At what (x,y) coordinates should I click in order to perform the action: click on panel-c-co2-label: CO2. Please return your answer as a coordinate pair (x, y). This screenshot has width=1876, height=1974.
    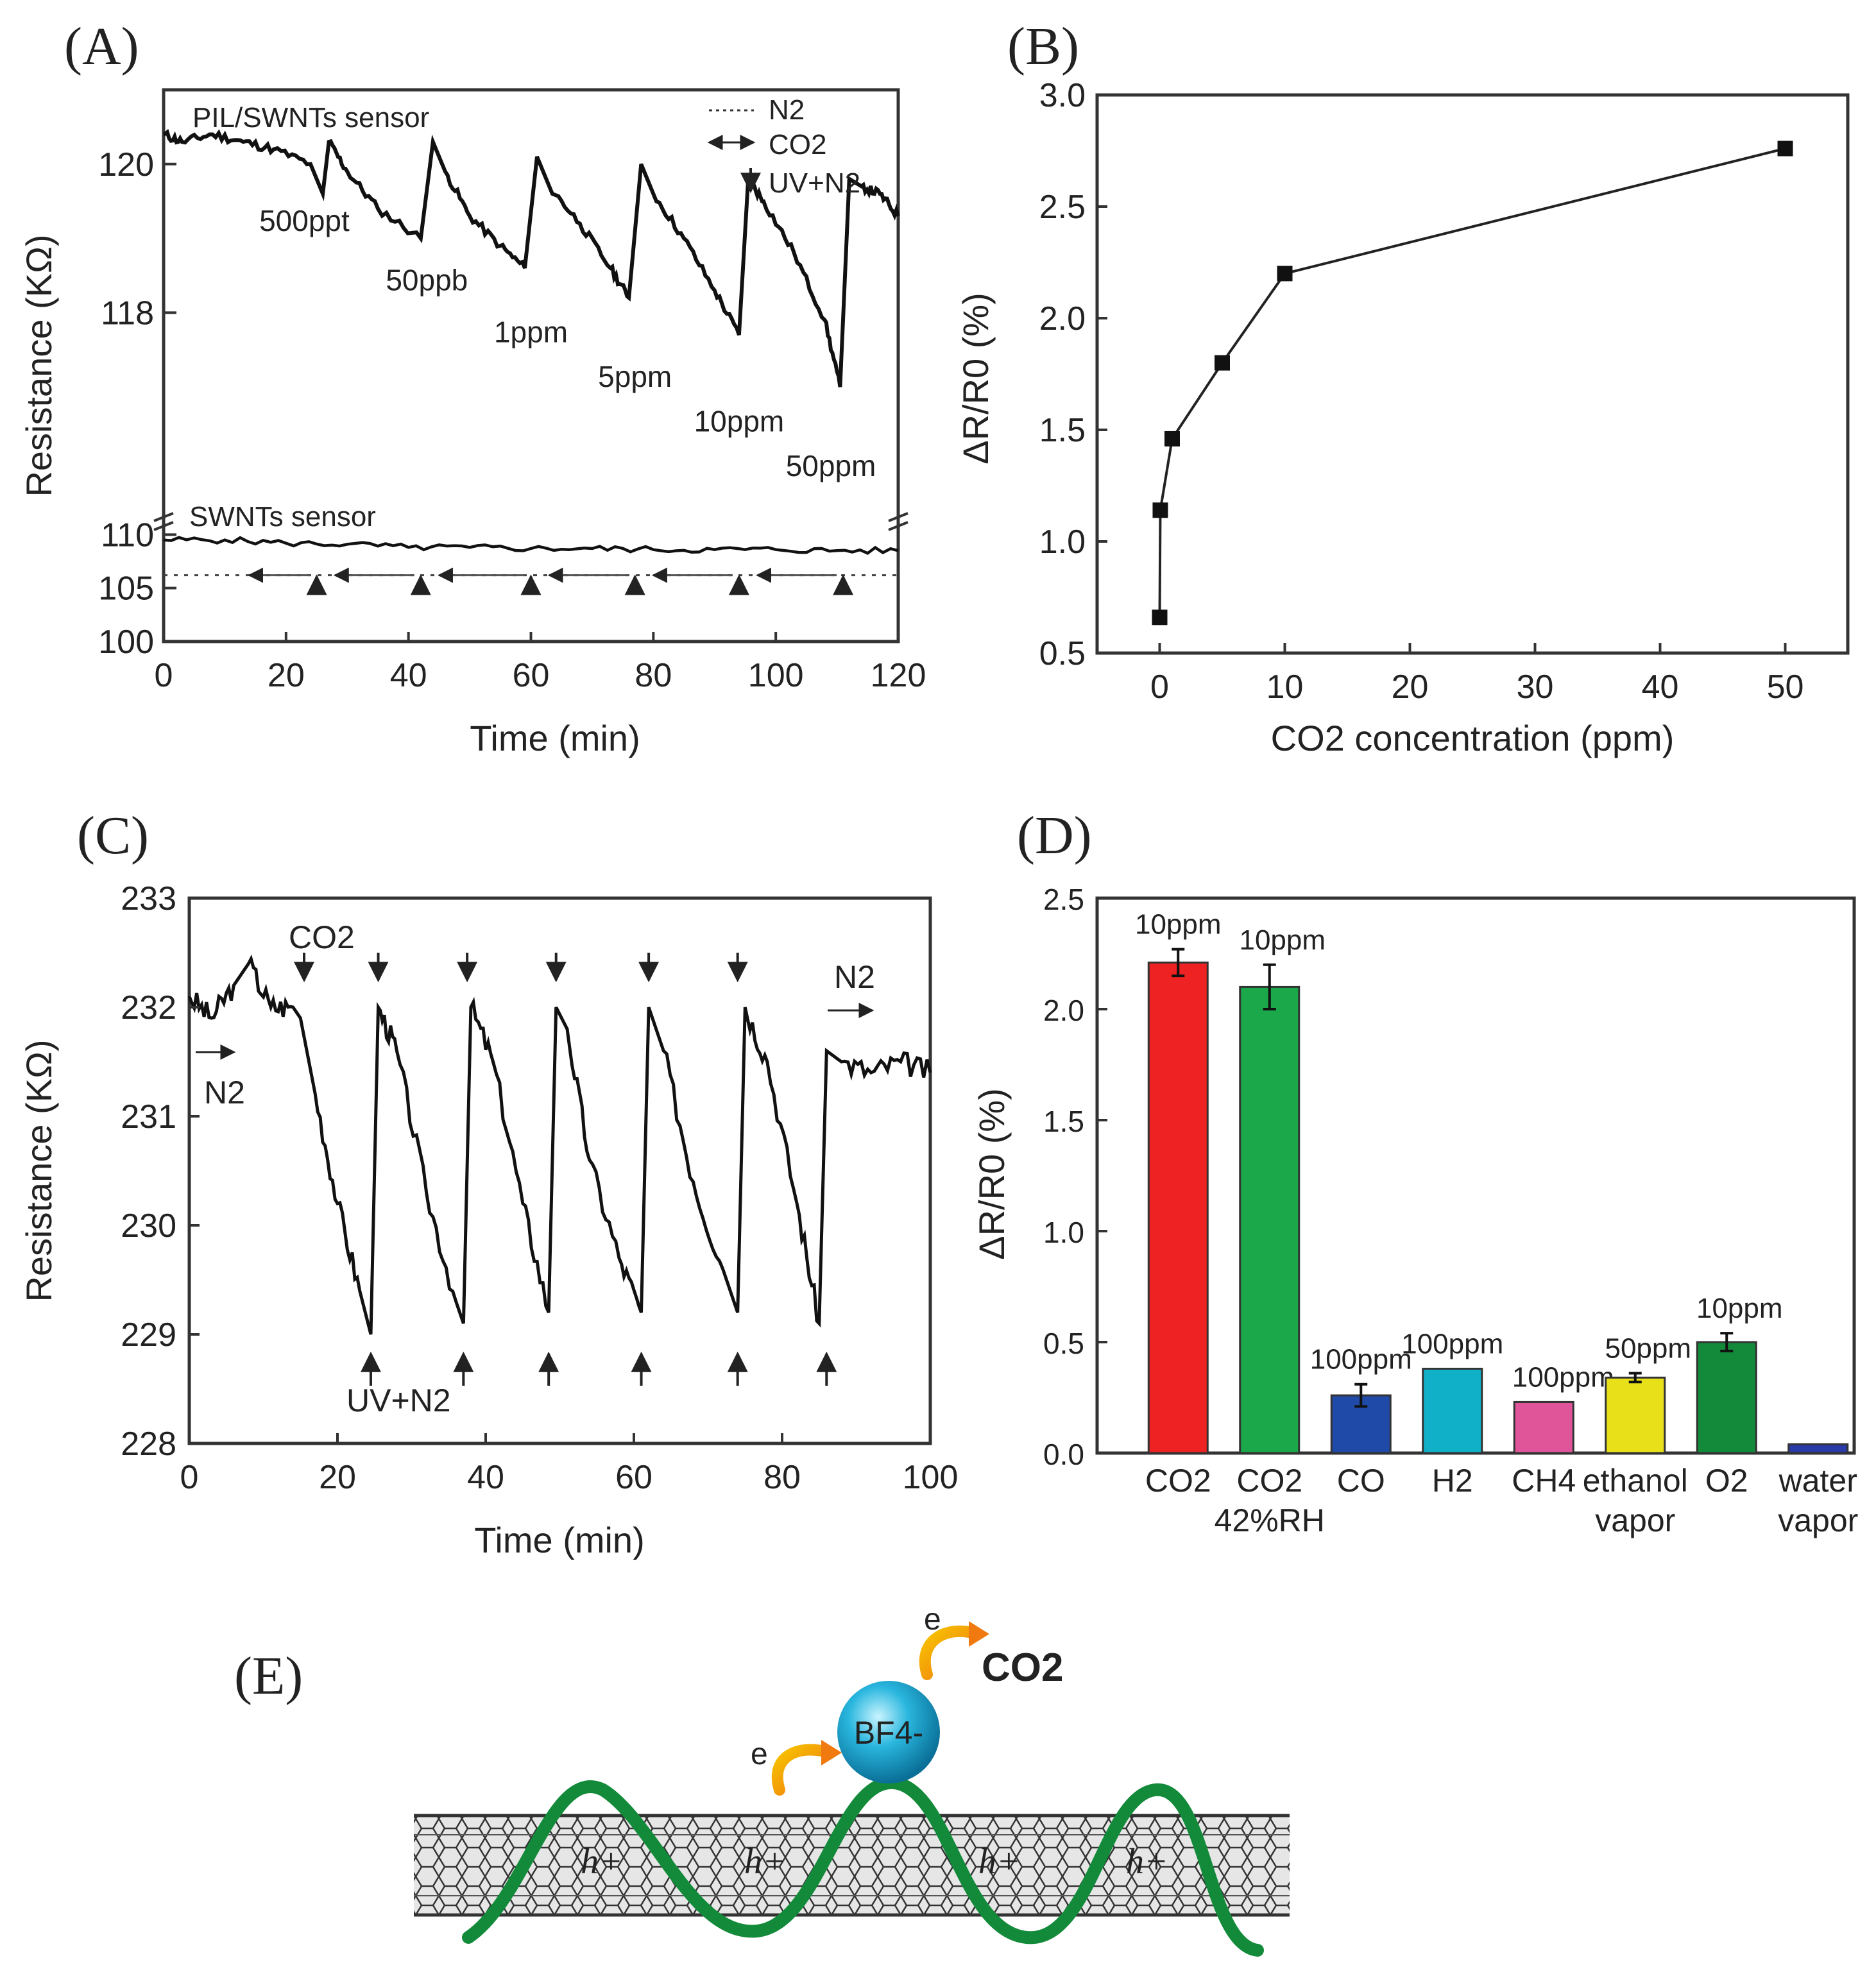
    Looking at the image, I should click on (322, 937).